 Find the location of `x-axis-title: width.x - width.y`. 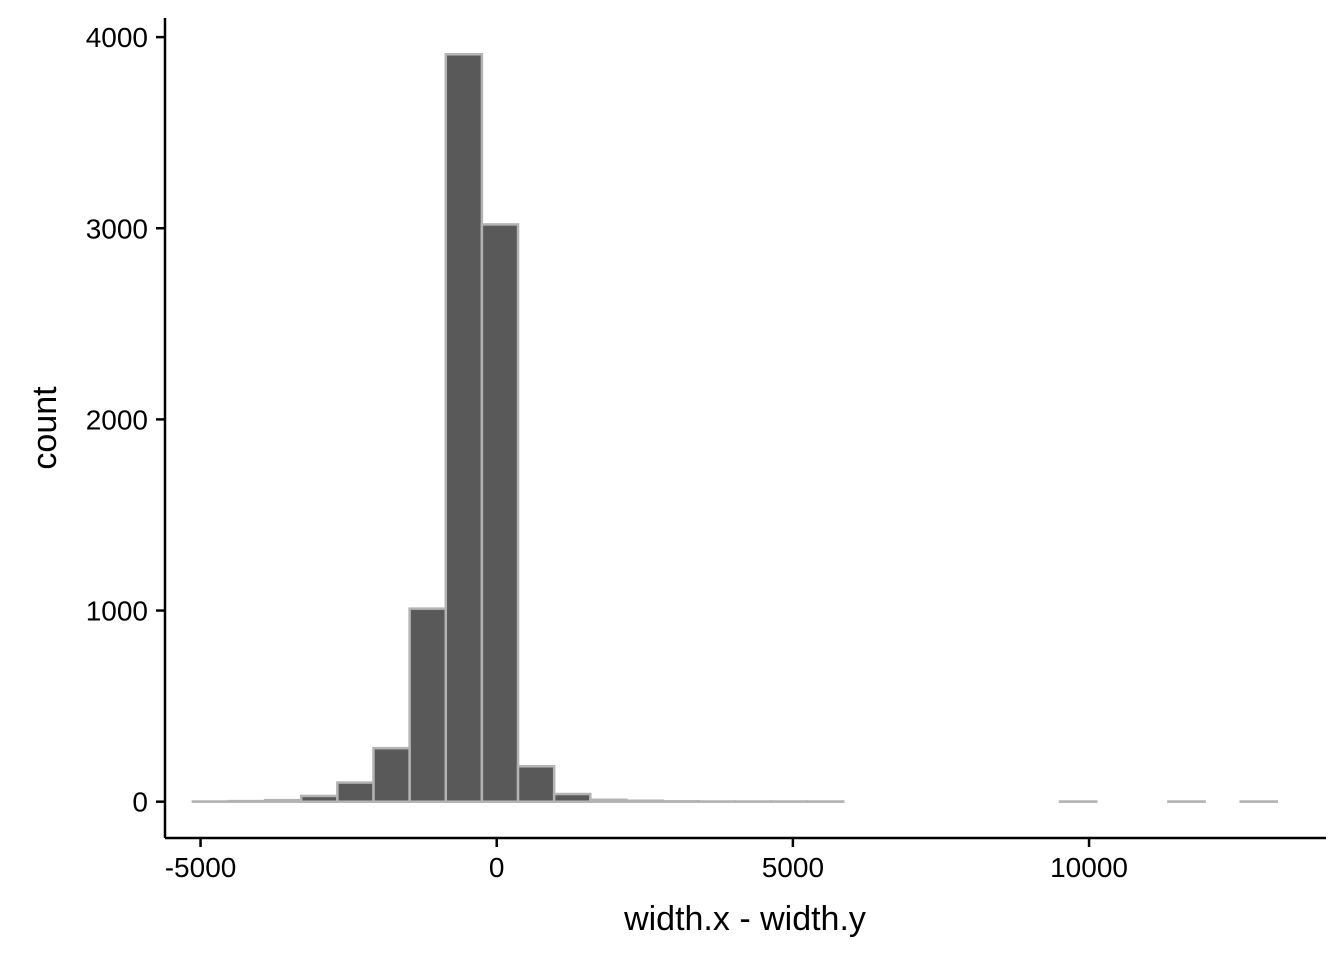

x-axis-title: width.x - width.y is located at coordinates (744, 919).